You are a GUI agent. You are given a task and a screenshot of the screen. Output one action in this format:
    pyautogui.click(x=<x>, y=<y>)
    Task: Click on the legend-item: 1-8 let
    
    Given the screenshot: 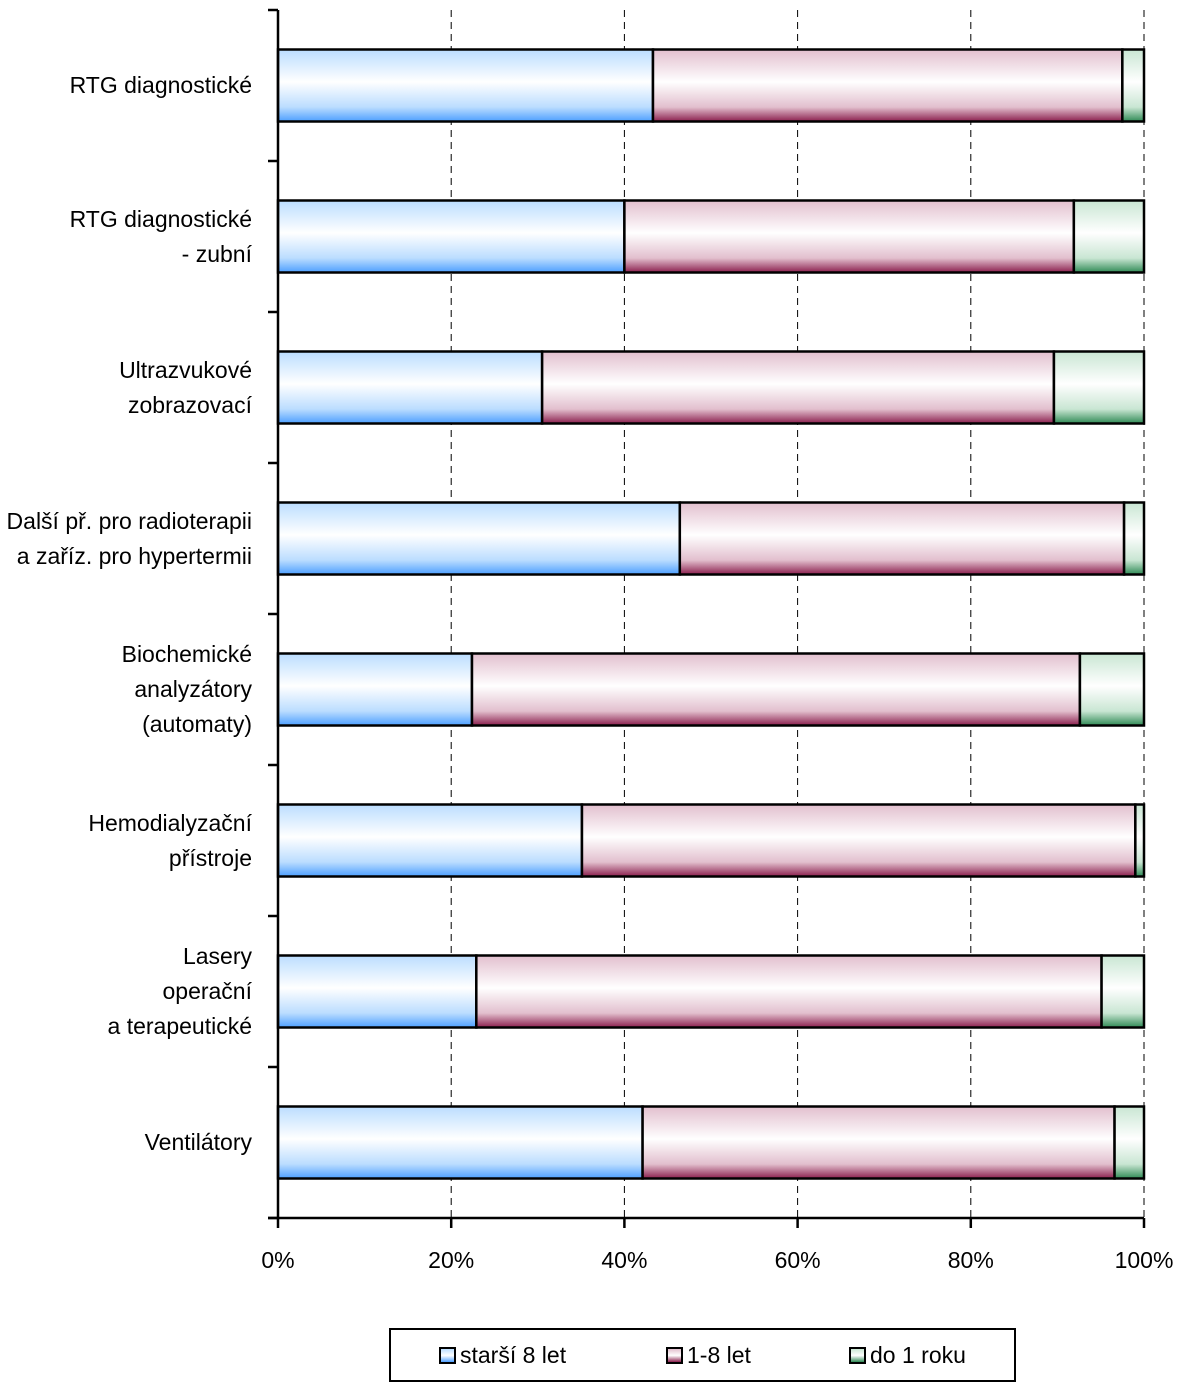 What is the action you would take?
    pyautogui.click(x=708, y=1355)
    